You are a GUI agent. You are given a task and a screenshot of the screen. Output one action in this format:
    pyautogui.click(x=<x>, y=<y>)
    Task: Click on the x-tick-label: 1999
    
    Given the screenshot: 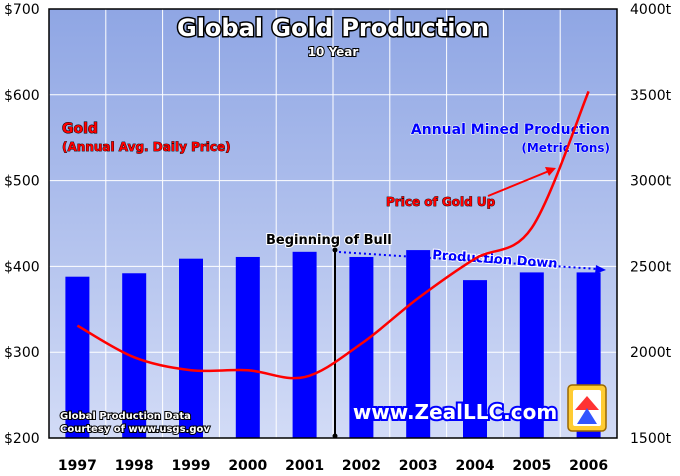 What is the action you would take?
    pyautogui.click(x=191, y=466)
    